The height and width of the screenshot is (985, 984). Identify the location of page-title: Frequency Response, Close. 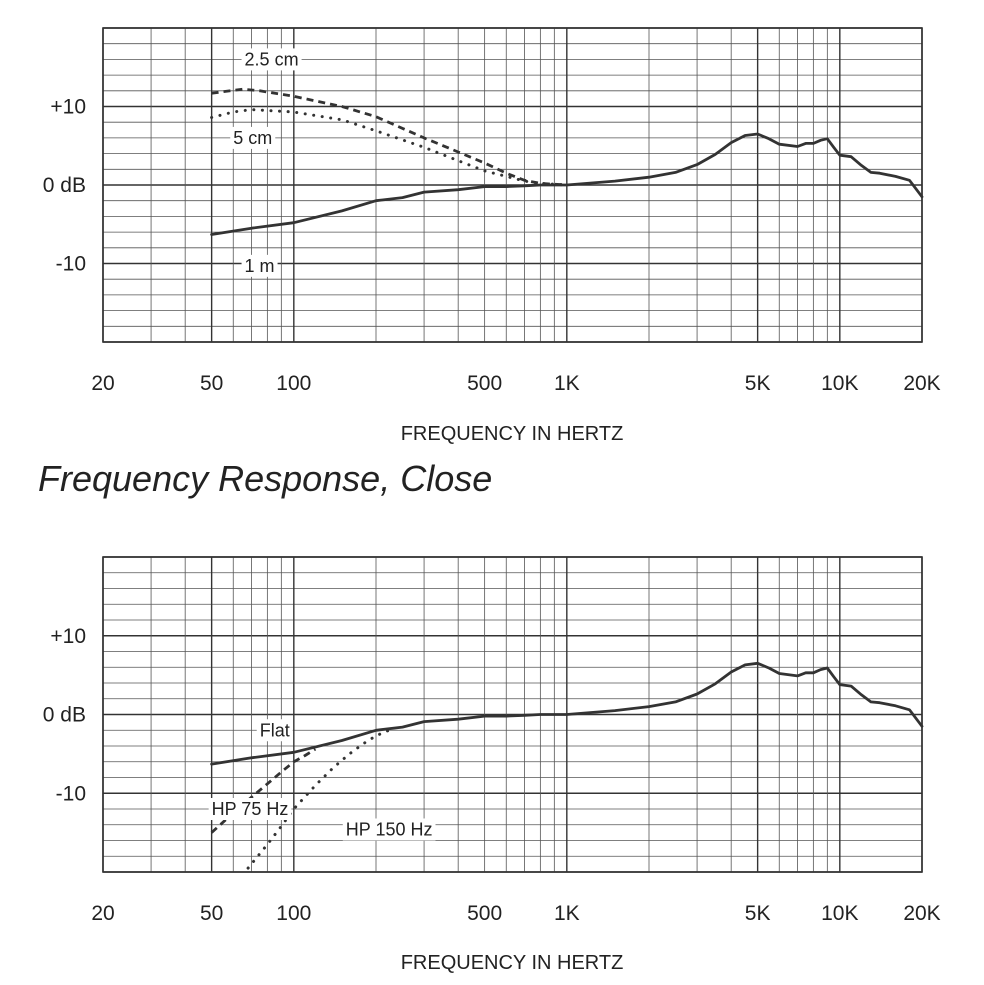
(265, 478).